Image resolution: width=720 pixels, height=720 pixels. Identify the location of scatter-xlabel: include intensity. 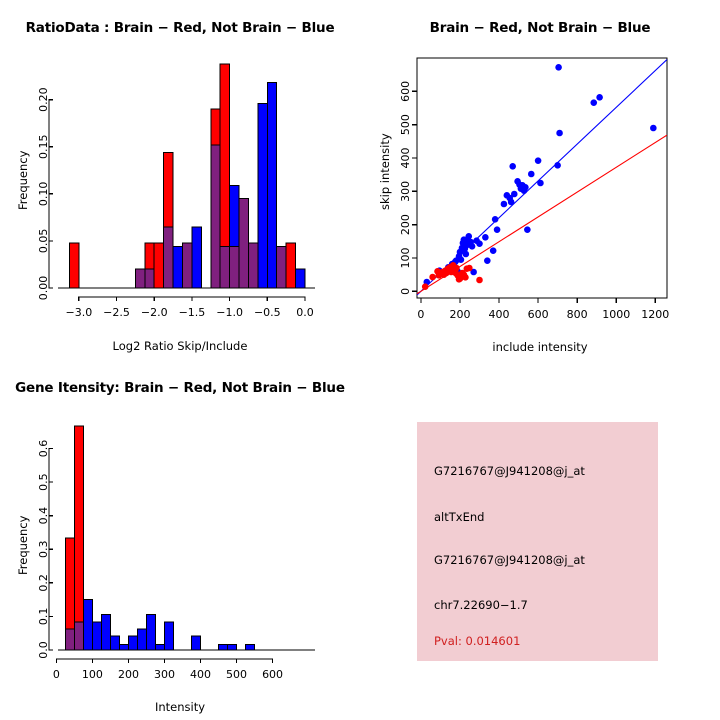
(540, 347).